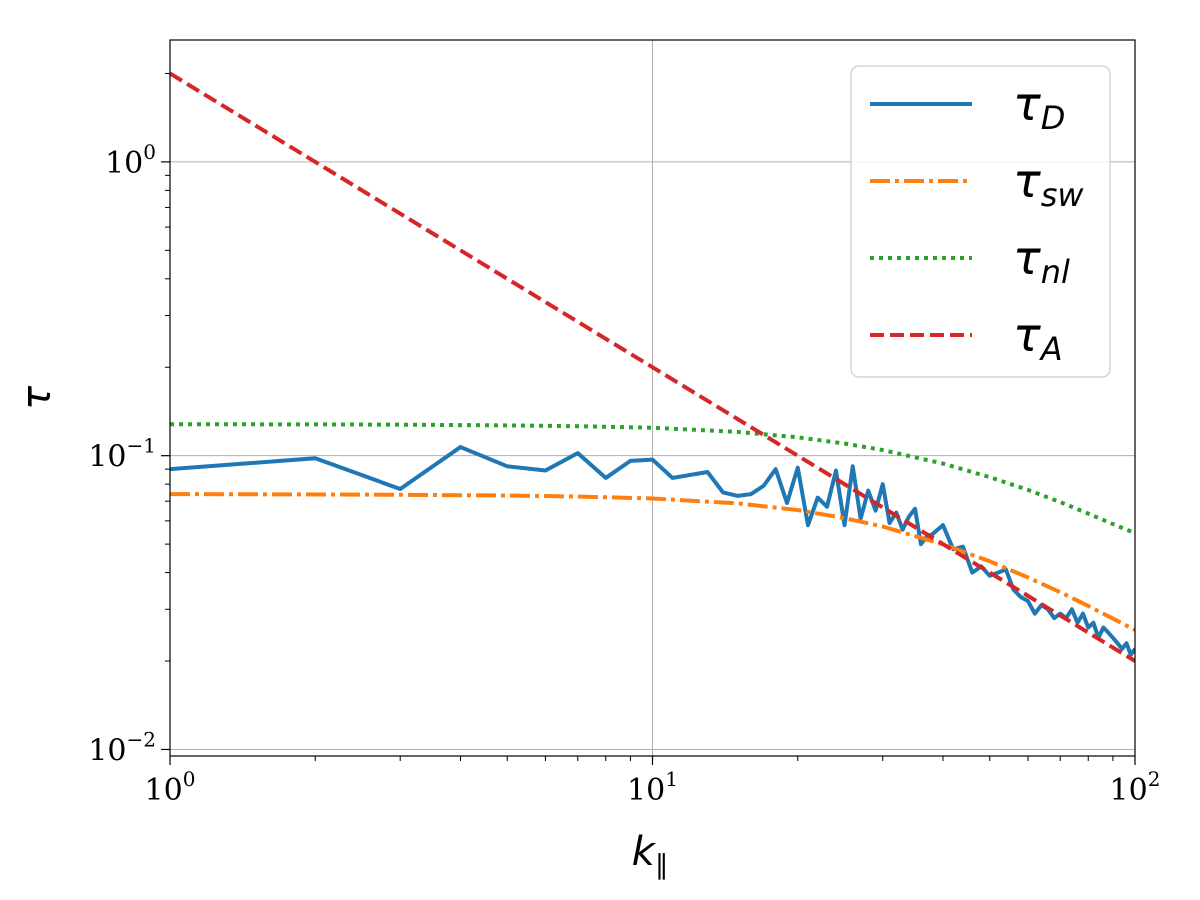 The image size is (1200, 900). I want to click on y-tick-label: 10⁻², so click(122, 747).